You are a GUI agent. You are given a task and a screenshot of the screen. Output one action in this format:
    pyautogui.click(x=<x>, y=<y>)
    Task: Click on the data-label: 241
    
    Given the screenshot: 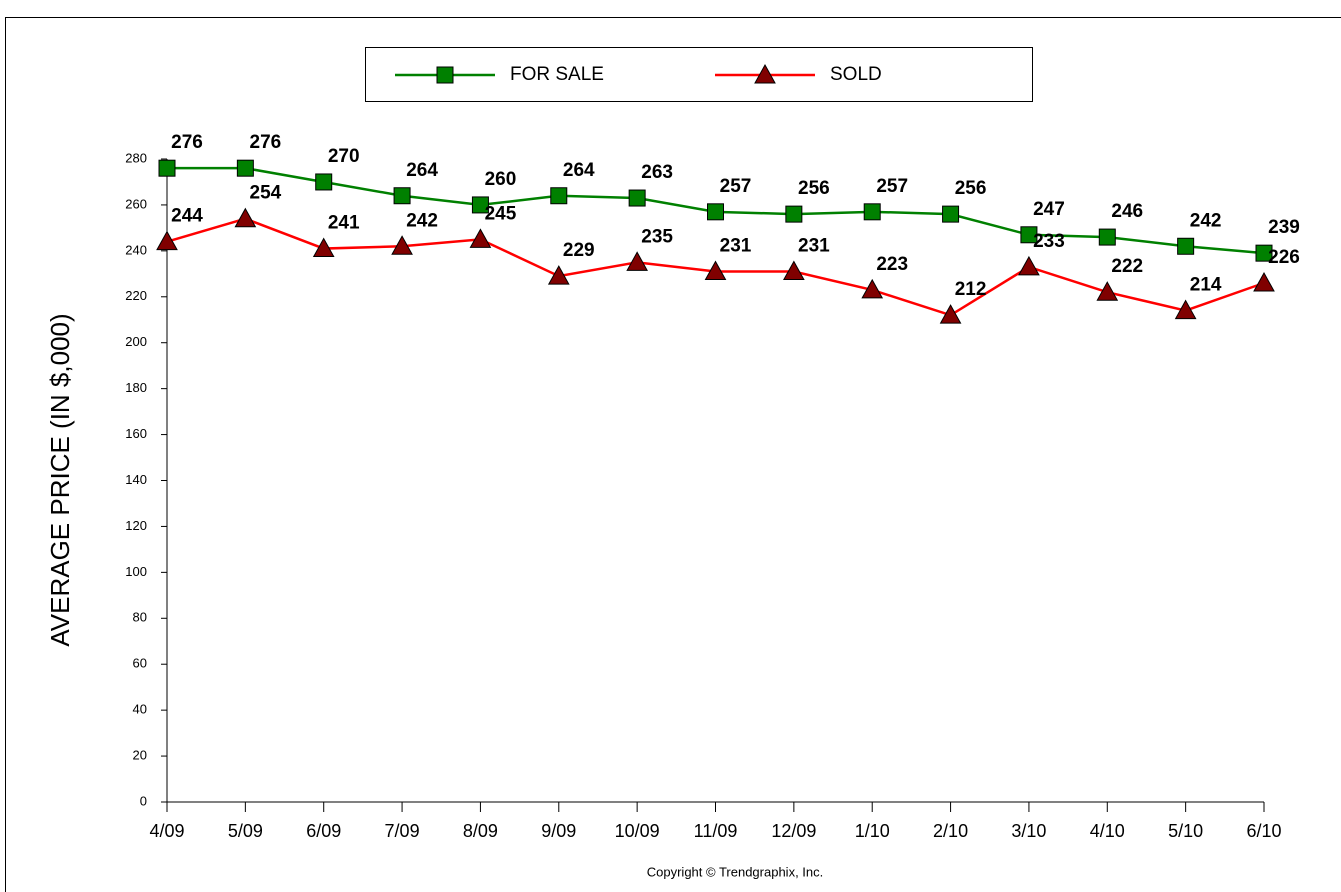 What is the action you would take?
    pyautogui.click(x=344, y=223)
    